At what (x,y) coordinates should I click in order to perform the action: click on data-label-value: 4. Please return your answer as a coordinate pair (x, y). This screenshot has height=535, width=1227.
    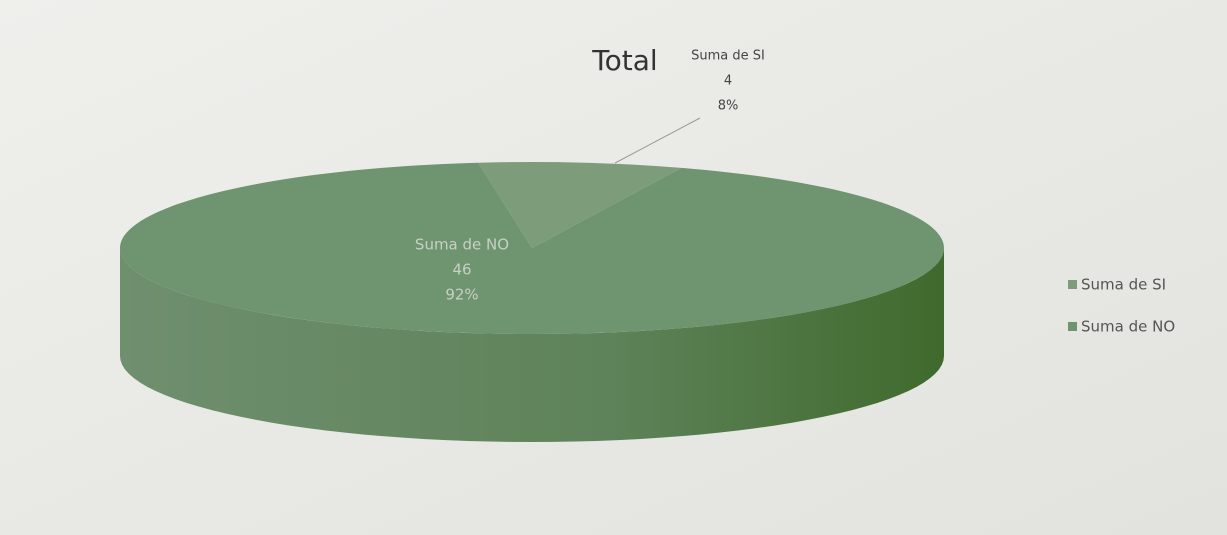
    Looking at the image, I should click on (728, 81).